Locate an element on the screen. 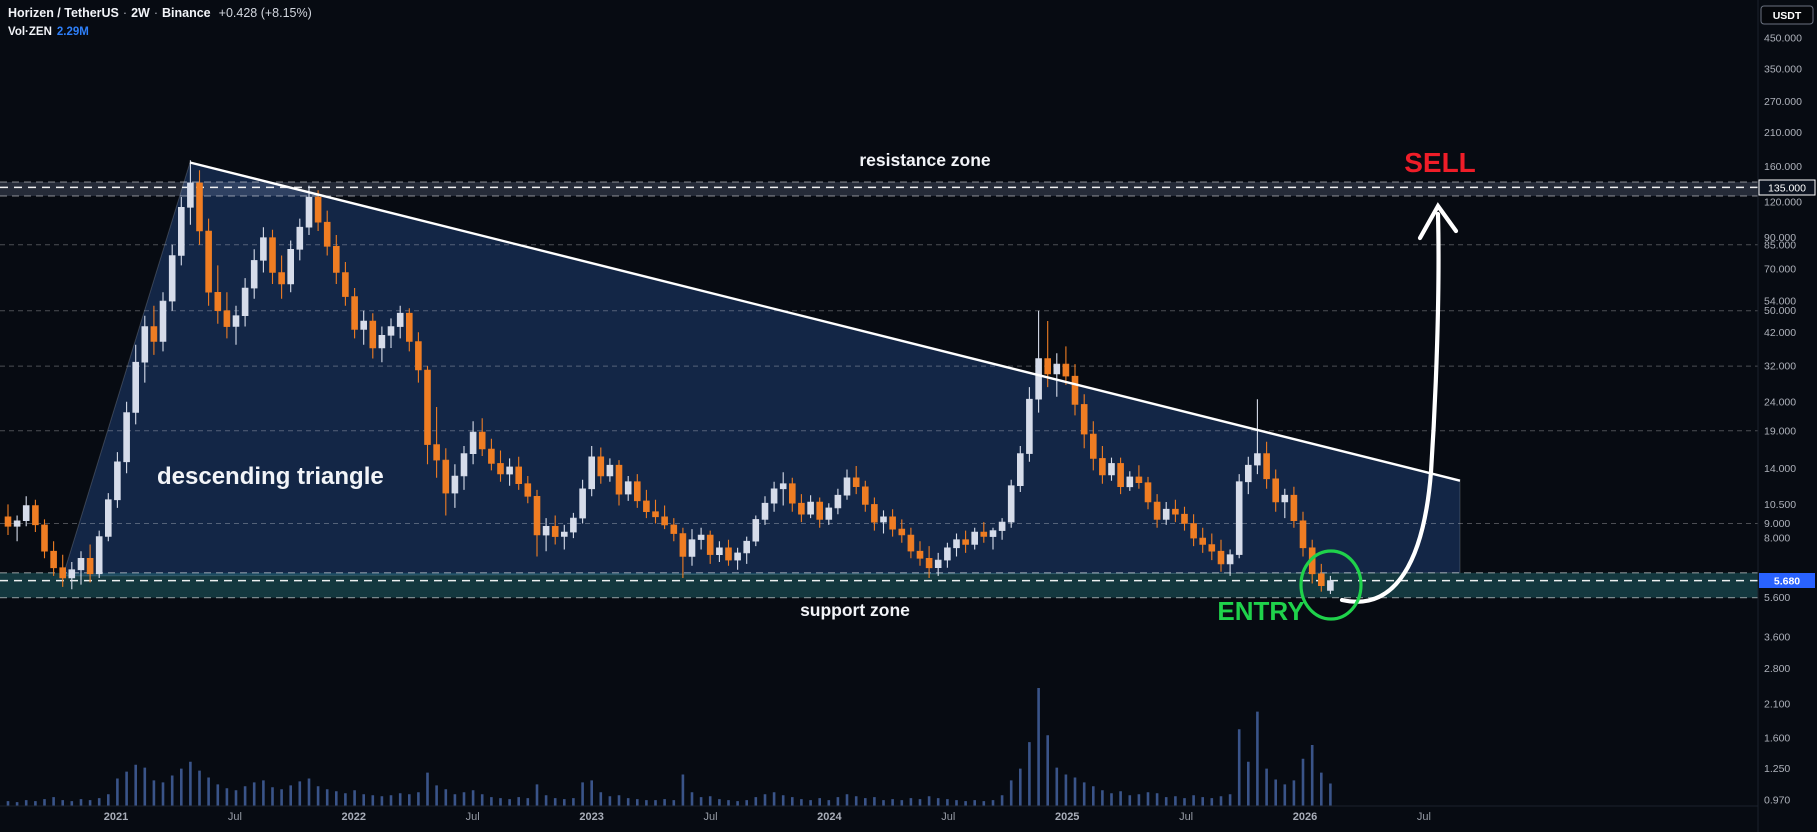 The height and width of the screenshot is (832, 1817). legend-line-volume: Vol·ZEN 2.29M is located at coordinates (160, 32).